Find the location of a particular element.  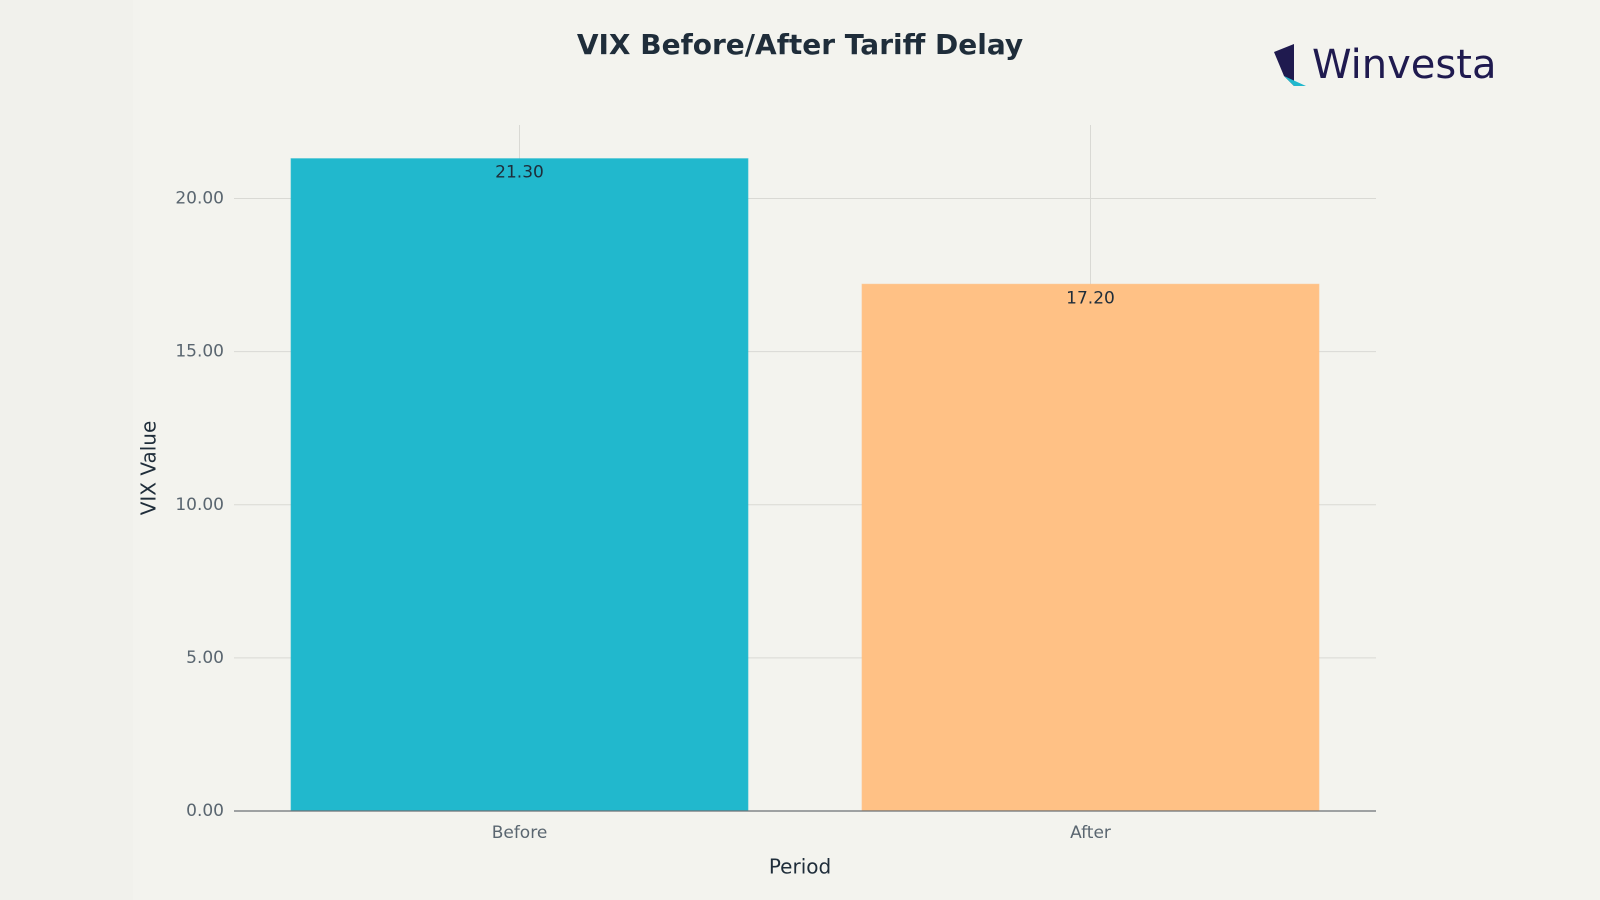

y-tick-label: 10.00 is located at coordinates (199, 505).